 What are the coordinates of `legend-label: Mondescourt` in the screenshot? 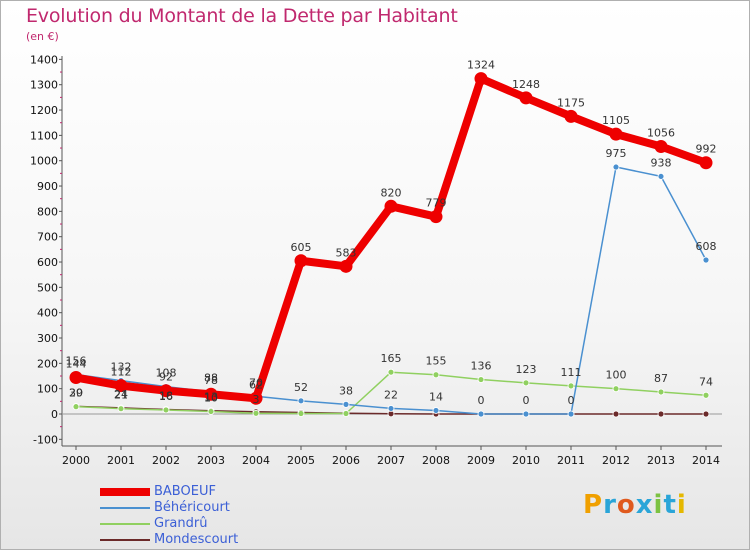 It's located at (196, 539).